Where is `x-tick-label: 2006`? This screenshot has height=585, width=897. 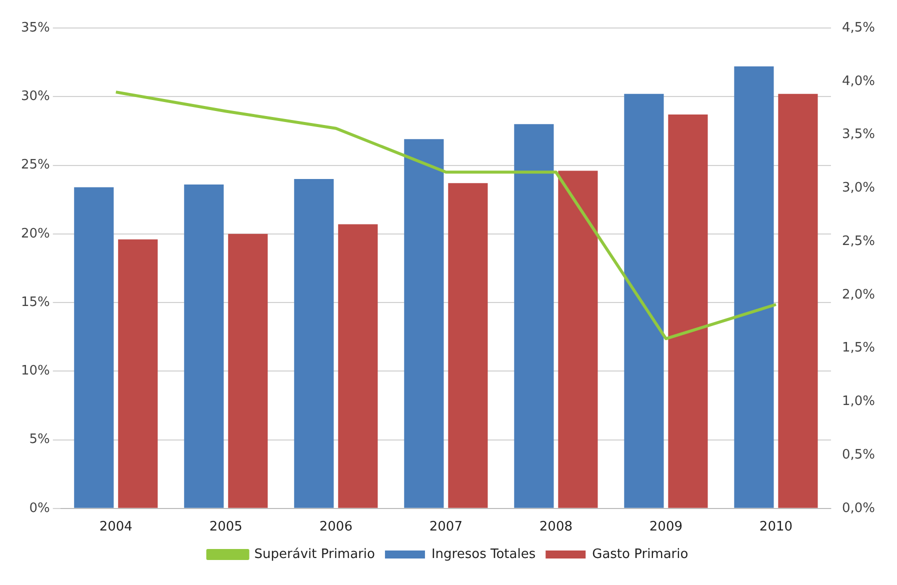
x-tick-label: 2006 is located at coordinates (335, 527).